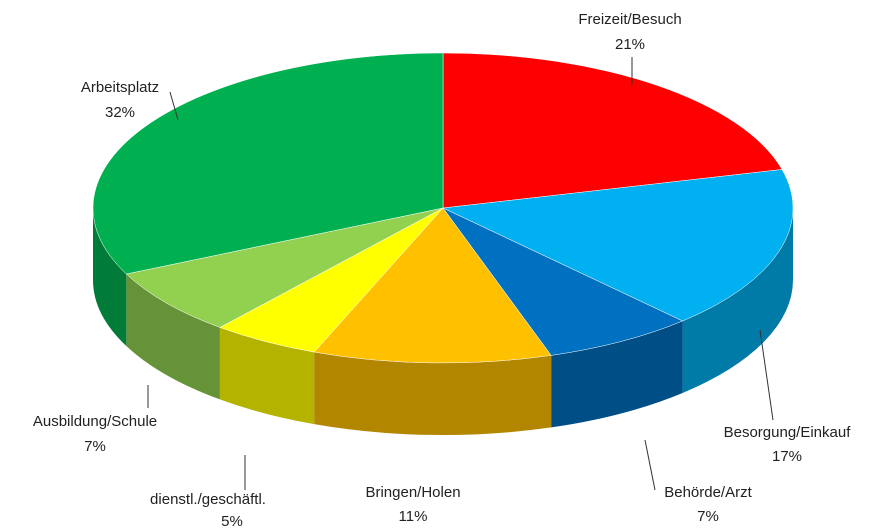  What do you see at coordinates (95, 421) in the screenshot?
I see `slice-label: Ausbildung/Schule` at bounding box center [95, 421].